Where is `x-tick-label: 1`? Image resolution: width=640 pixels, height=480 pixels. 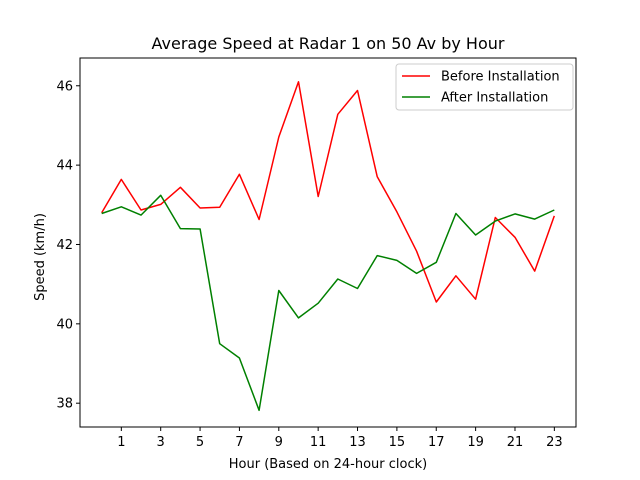
x-tick-label: 1 is located at coordinates (121, 442).